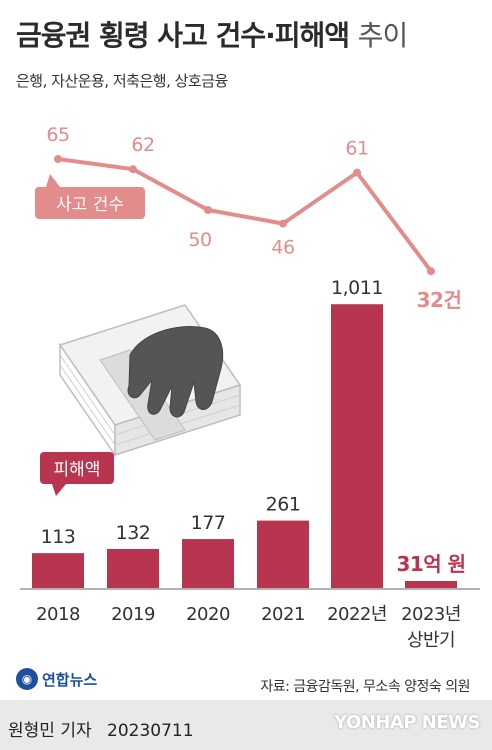  What do you see at coordinates (383, 35) in the screenshot?
I see `title-trend-text: 추이` at bounding box center [383, 35].